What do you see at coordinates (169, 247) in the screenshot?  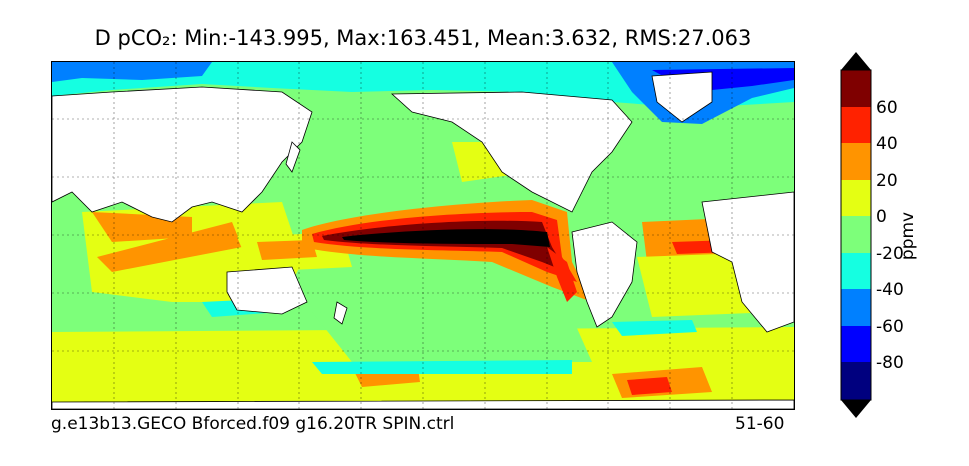 I see `bay-bengal-orange` at bounding box center [169, 247].